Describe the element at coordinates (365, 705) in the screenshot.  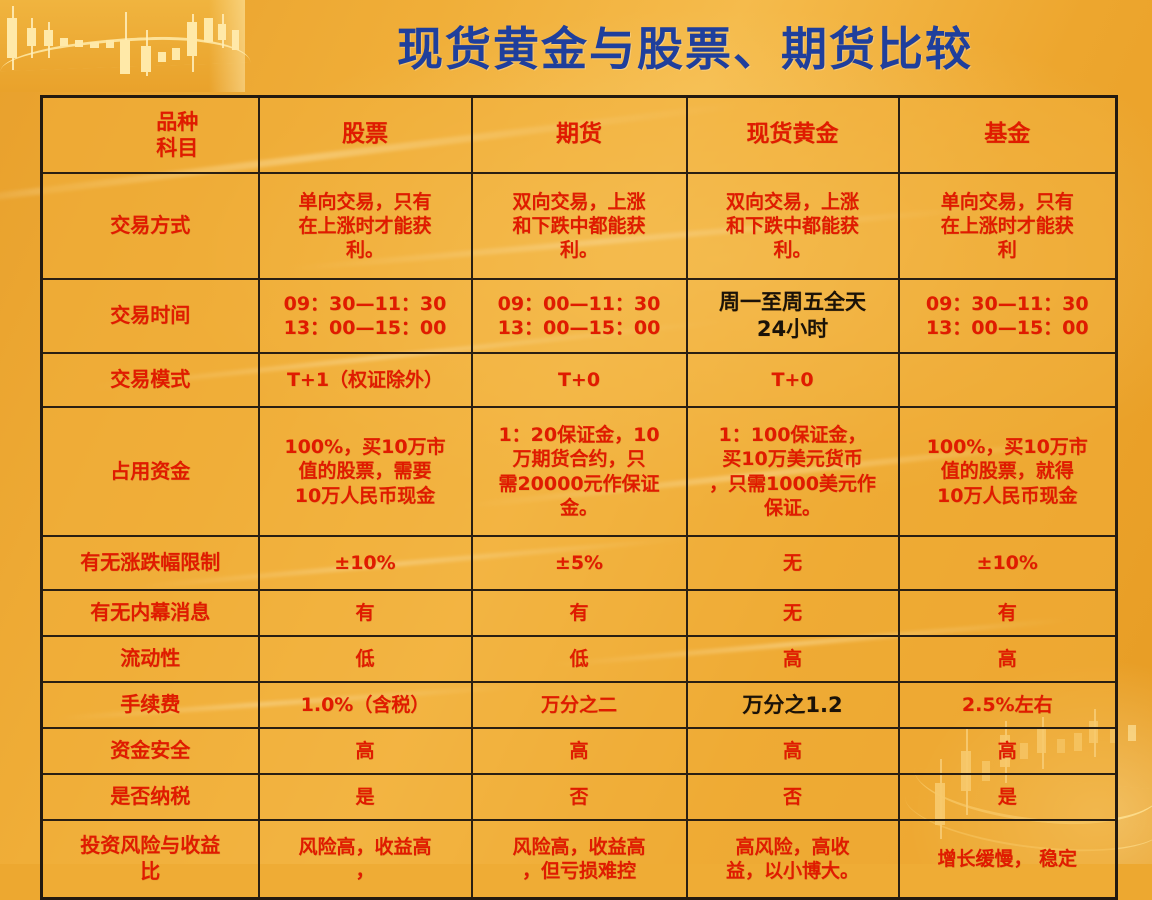
I see `cell: 1.0%（含税）` at that location.